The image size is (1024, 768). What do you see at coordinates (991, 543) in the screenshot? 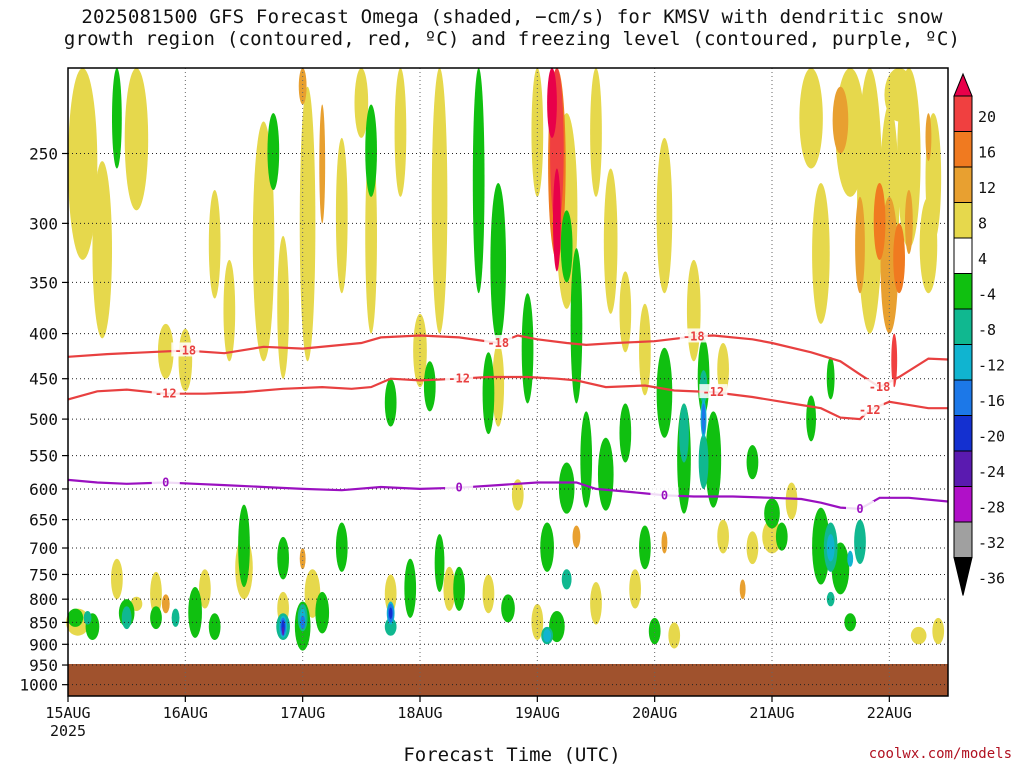
I see `colorbar-label: -32` at bounding box center [991, 543].